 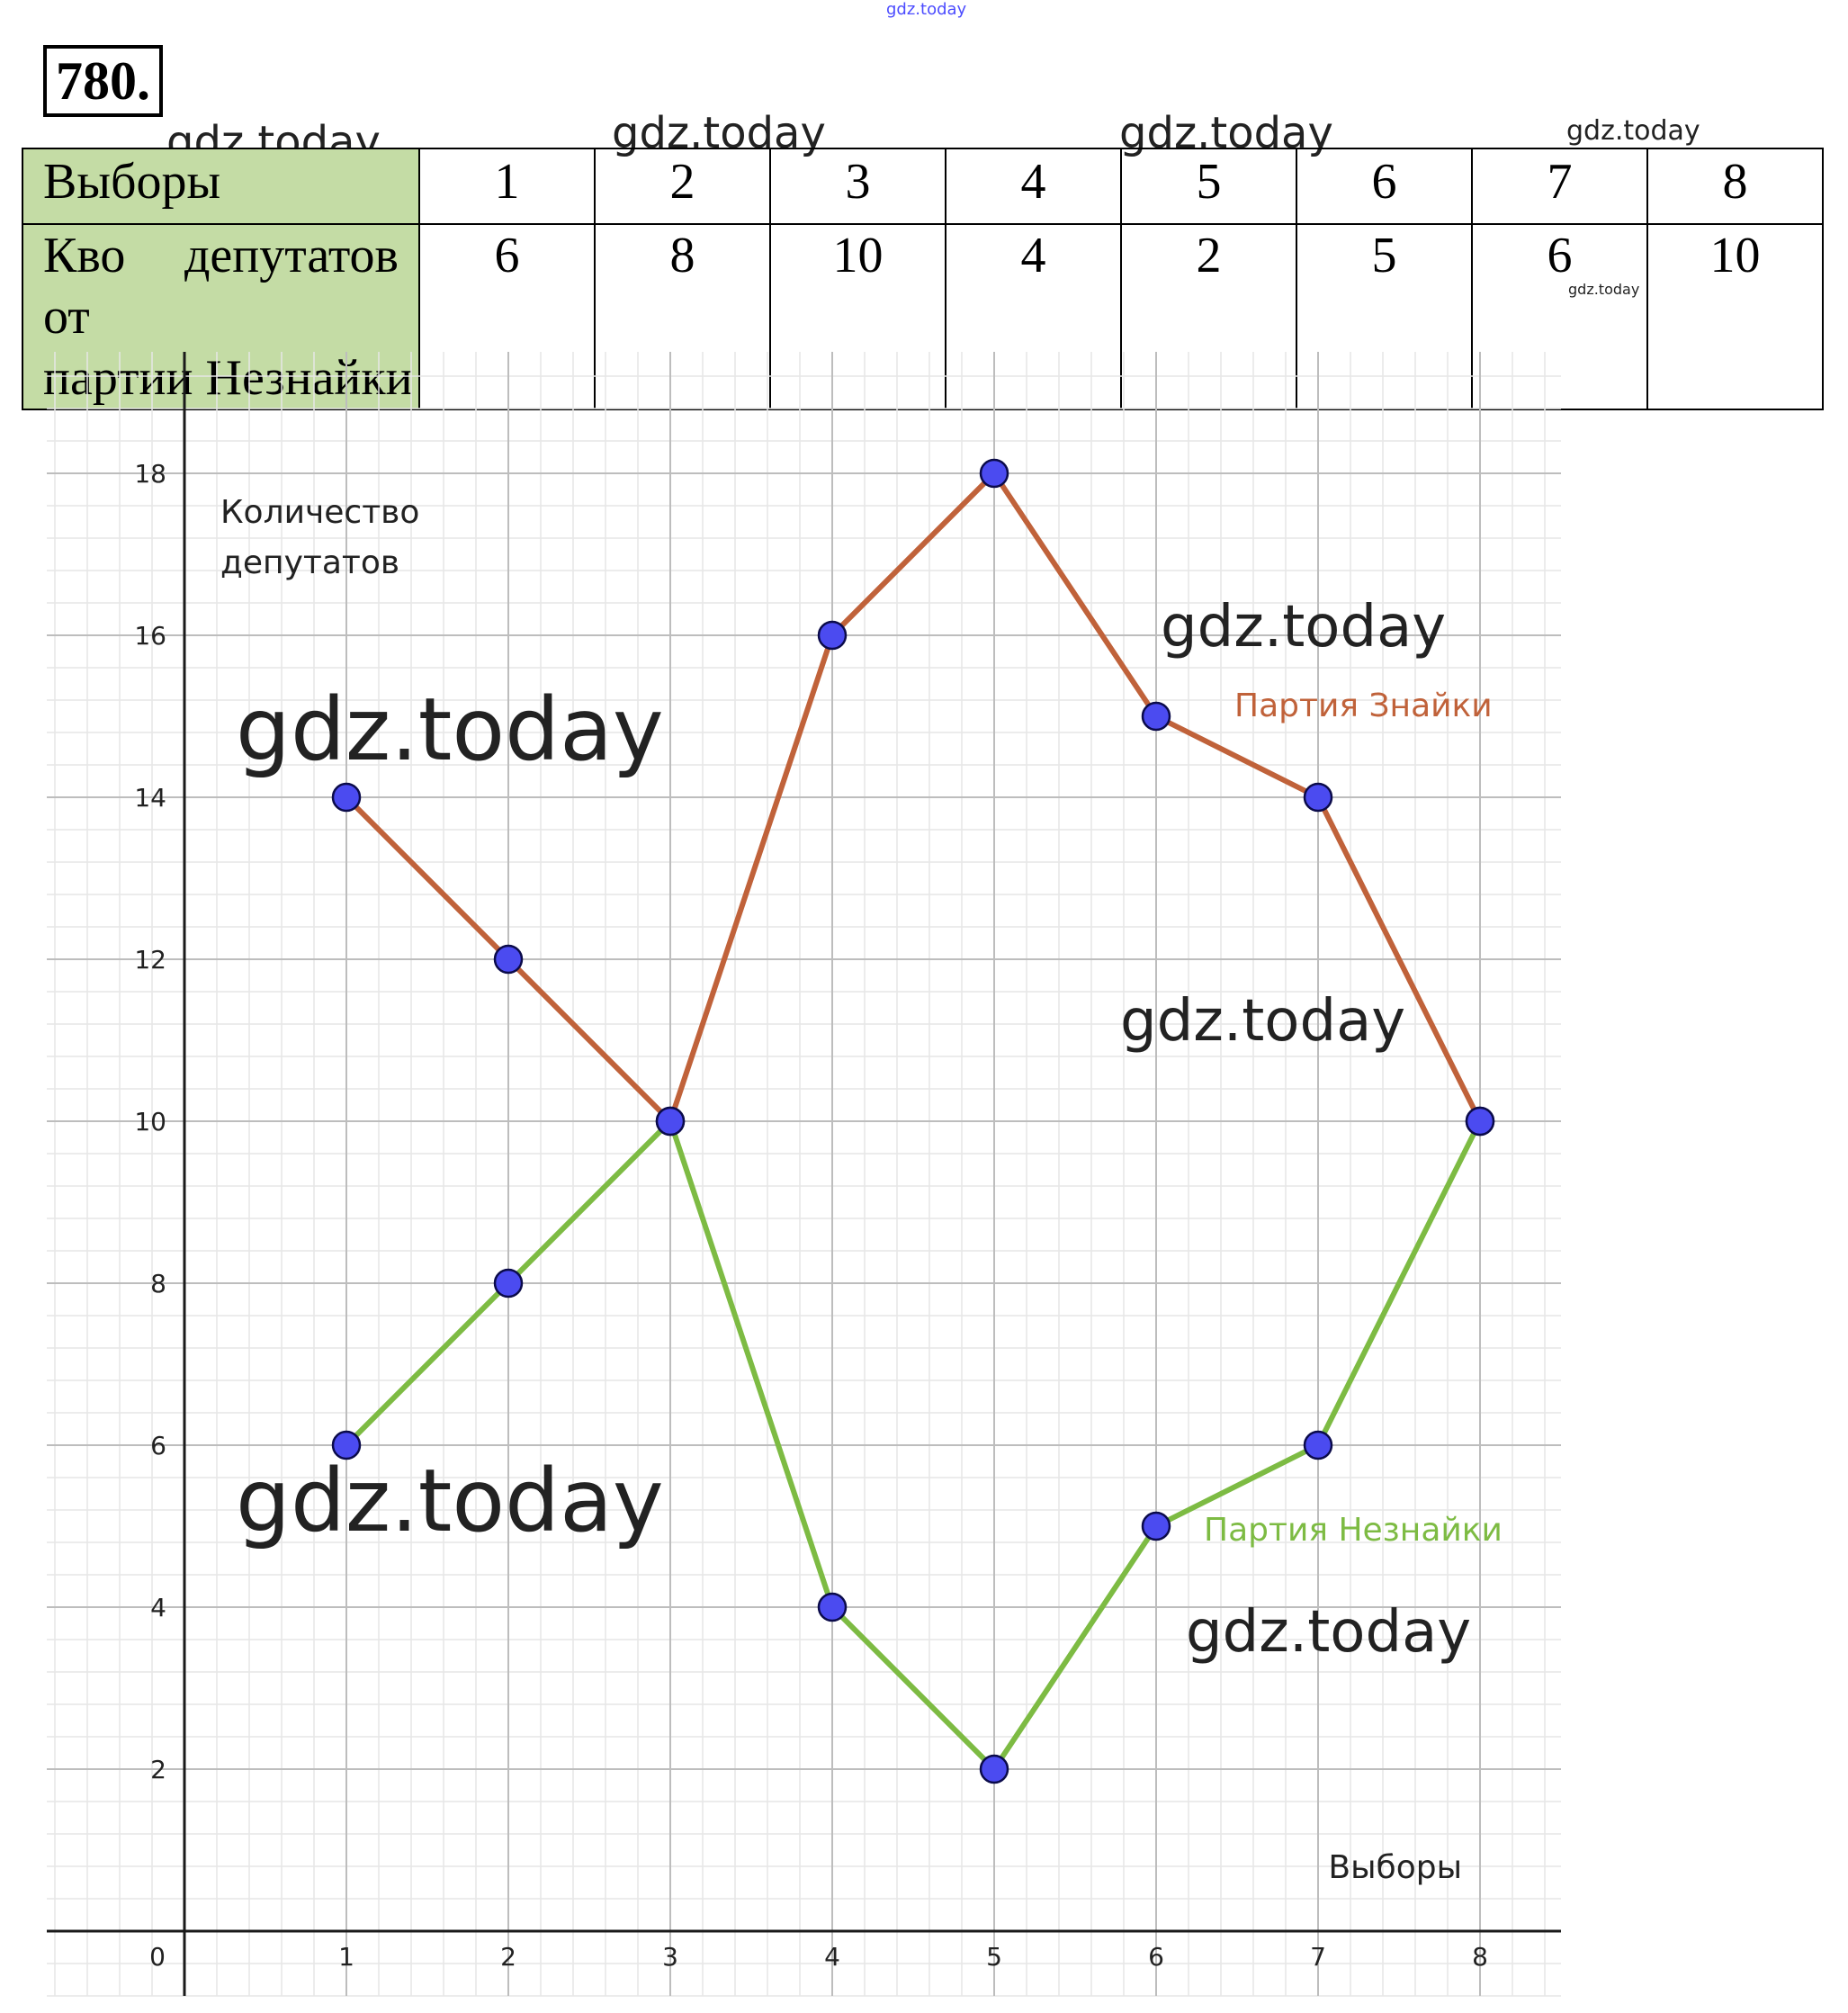 What do you see at coordinates (320, 512) in the screenshot?
I see `y-axis-label: Количество` at bounding box center [320, 512].